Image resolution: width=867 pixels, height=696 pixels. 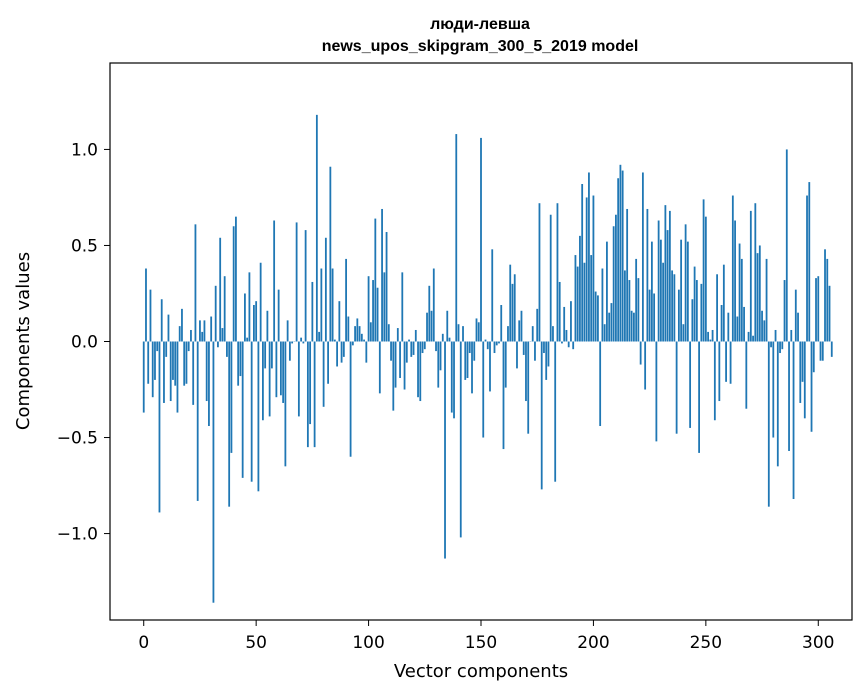 I want to click on y-axis-label: Components values, so click(x=23, y=341).